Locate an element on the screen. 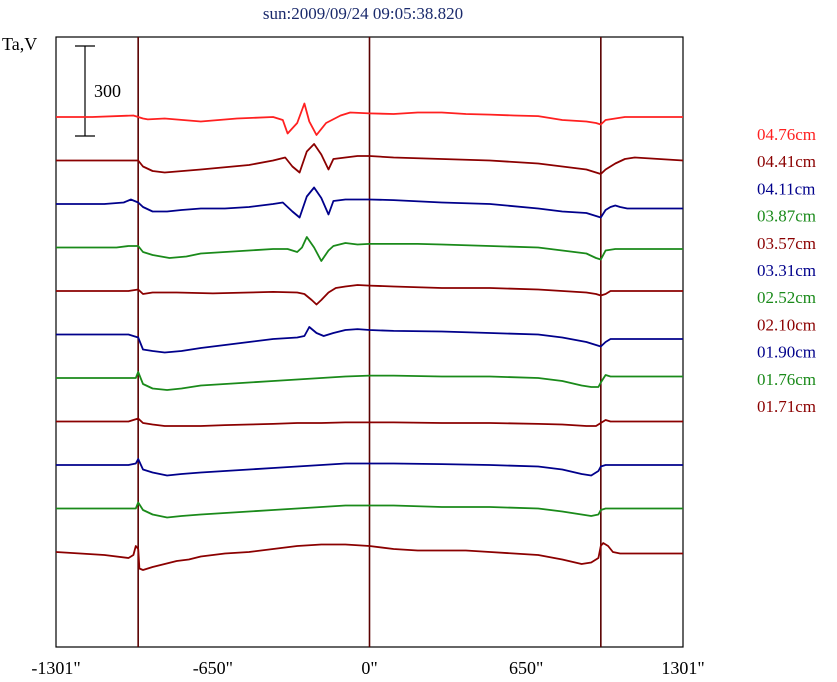 The width and height of the screenshot is (837, 682). series-line-03.31cm is located at coordinates (369, 340).